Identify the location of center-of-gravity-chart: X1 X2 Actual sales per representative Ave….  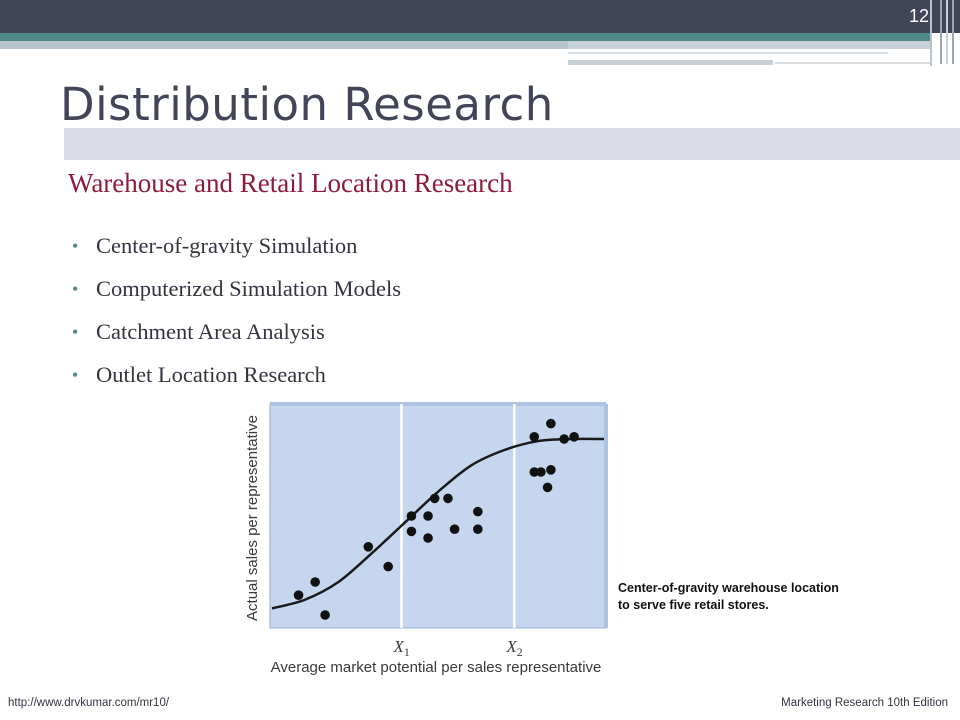
(426, 539).